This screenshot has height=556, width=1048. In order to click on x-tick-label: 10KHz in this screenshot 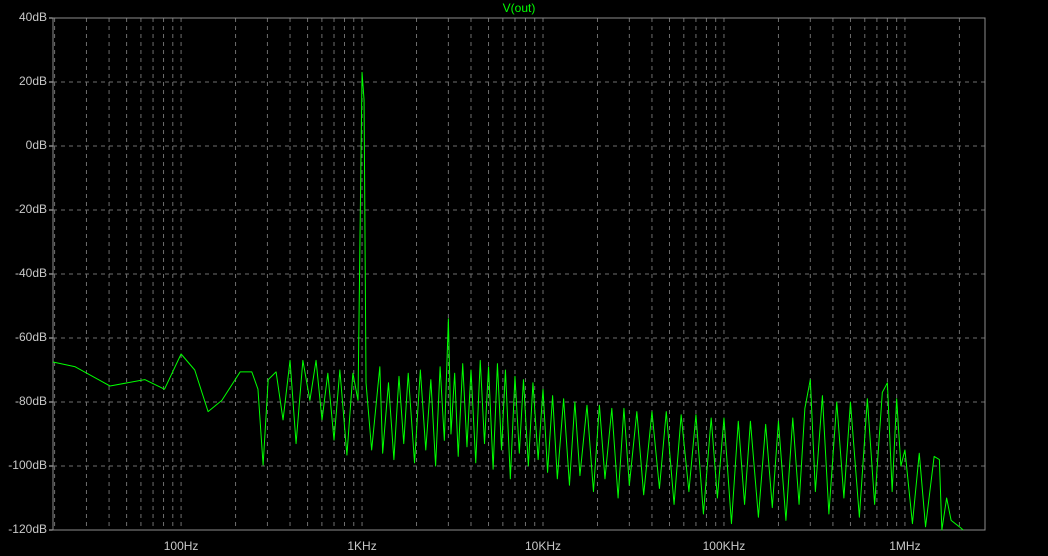, I will do `click(543, 546)`.